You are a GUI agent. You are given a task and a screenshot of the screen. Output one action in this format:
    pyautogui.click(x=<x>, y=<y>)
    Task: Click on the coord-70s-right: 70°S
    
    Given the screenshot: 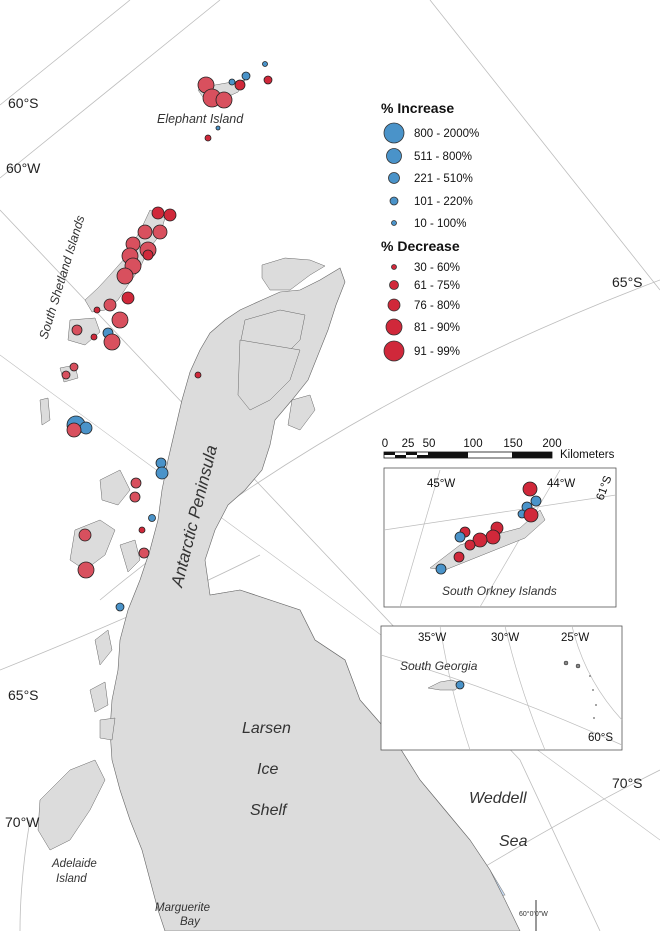 What is the action you would take?
    pyautogui.click(x=627, y=783)
    